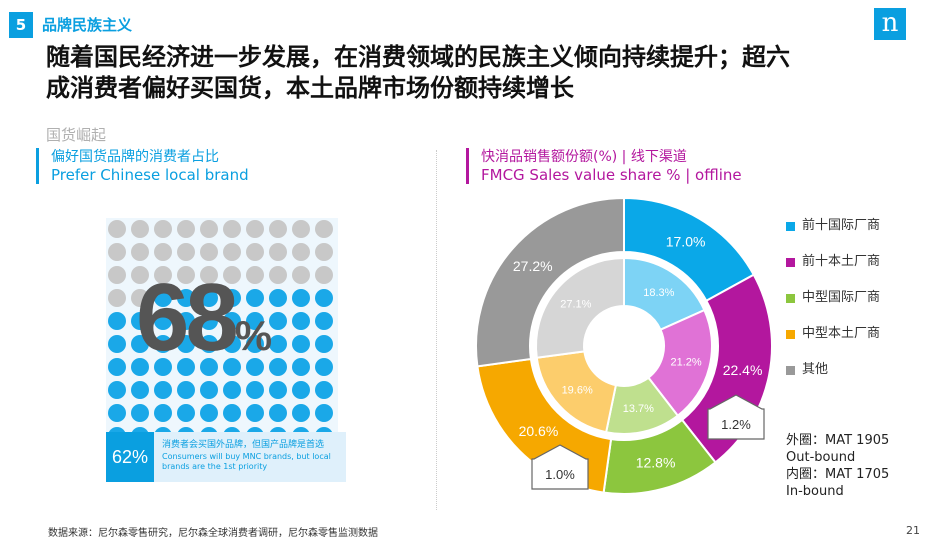 This screenshot has height=548, width=936. I want to click on chart-legend: 前十国际厂商 前十本土厂商 中型国际厂商 中型本土厂商 其他, so click(833, 308).